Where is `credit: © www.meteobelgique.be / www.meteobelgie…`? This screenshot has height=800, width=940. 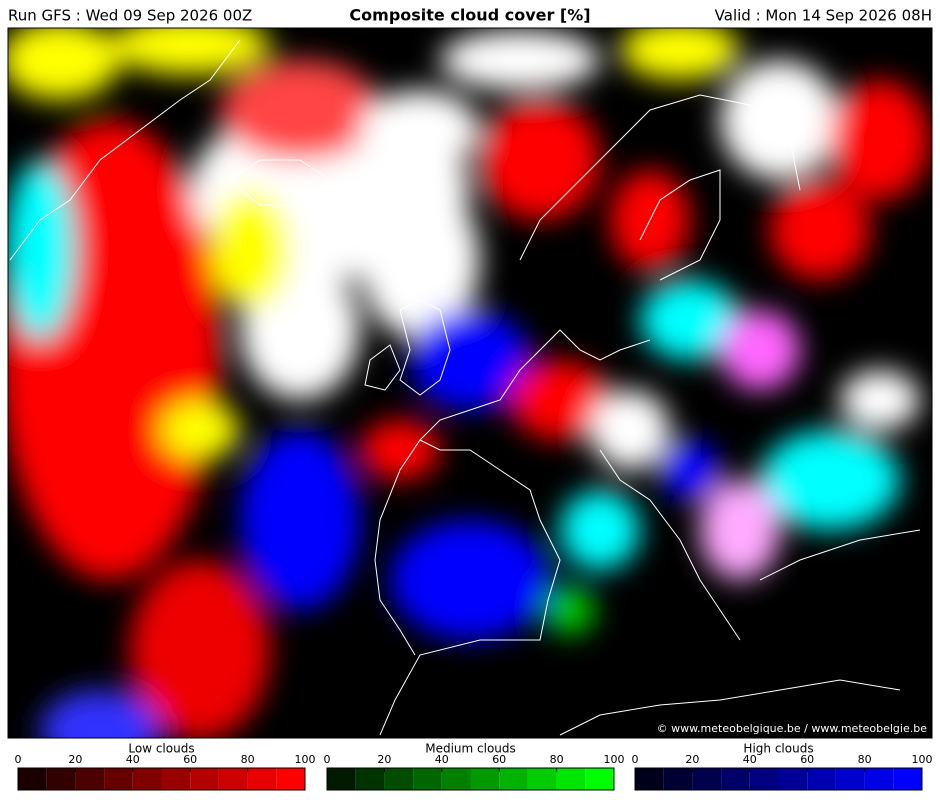 credit: © www.meteobelgique.be / www.meteobelgie… is located at coordinates (792, 728).